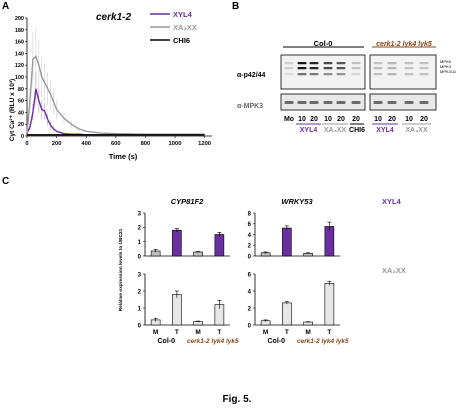 The width and height of the screenshot is (474, 414). I want to click on panel-a-letter: A, so click(5, 6).